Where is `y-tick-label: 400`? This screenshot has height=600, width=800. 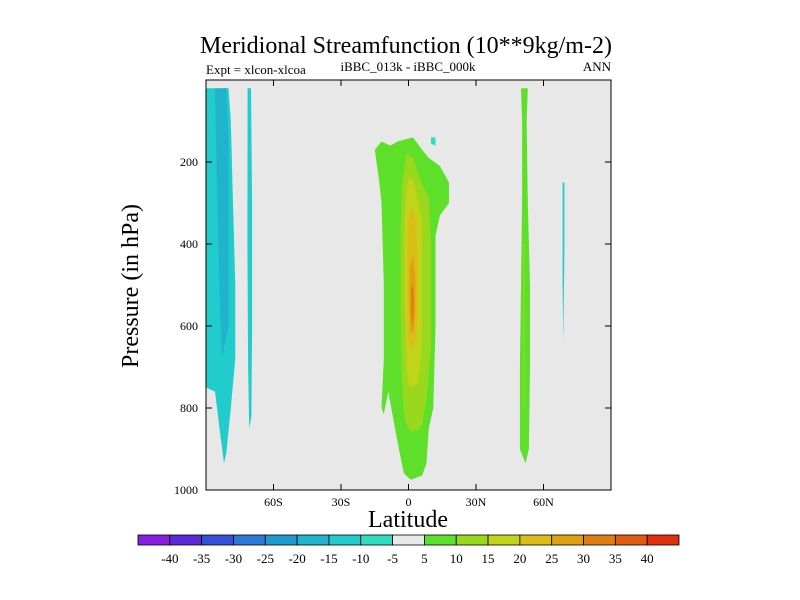 y-tick-label: 400 is located at coordinates (189, 244).